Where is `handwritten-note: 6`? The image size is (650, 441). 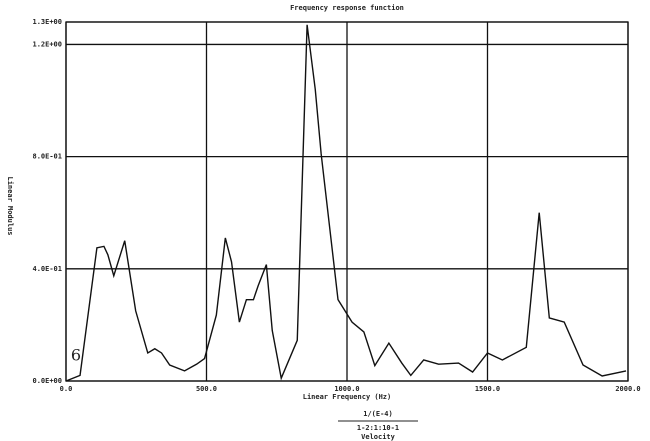 handwritten-note: 6 is located at coordinates (76, 355).